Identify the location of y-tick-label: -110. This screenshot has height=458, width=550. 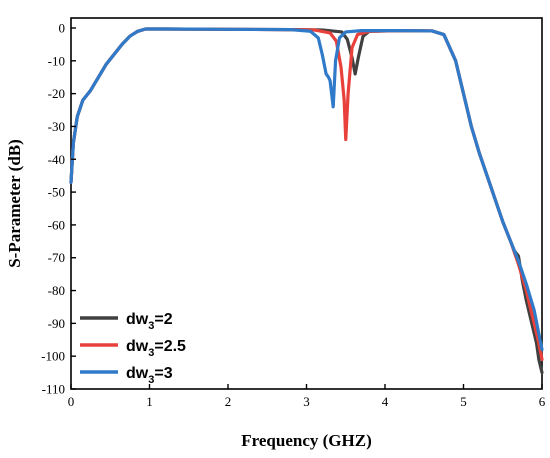
(53, 389).